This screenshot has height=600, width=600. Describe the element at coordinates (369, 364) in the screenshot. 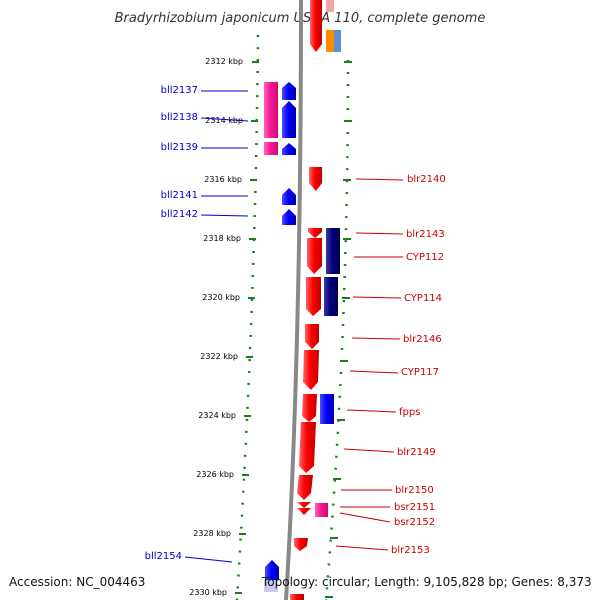

I see `leader-lines-forward` at that location.